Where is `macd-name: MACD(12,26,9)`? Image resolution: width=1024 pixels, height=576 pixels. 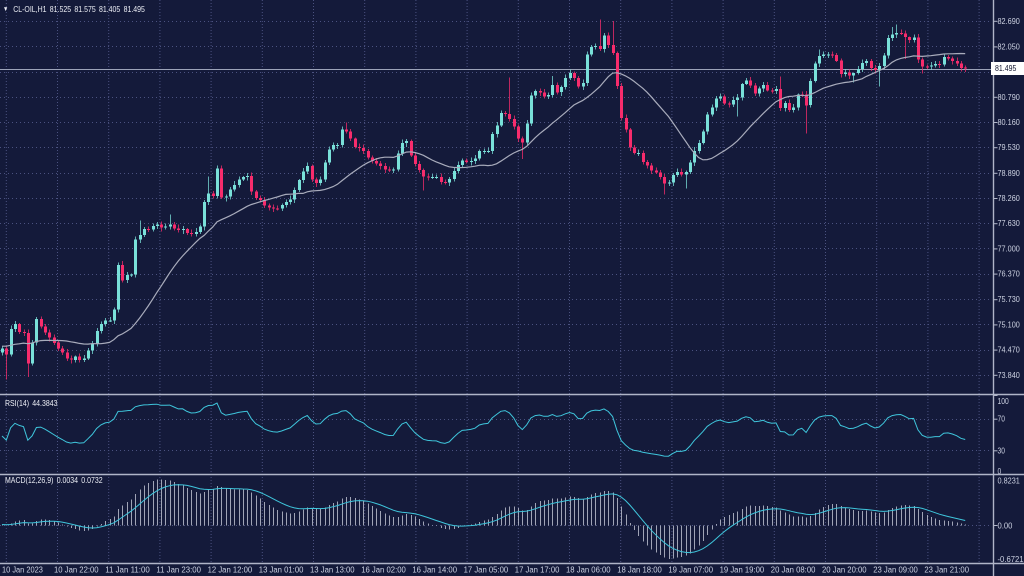
macd-name: MACD(12,26,9) is located at coordinates (29, 480).